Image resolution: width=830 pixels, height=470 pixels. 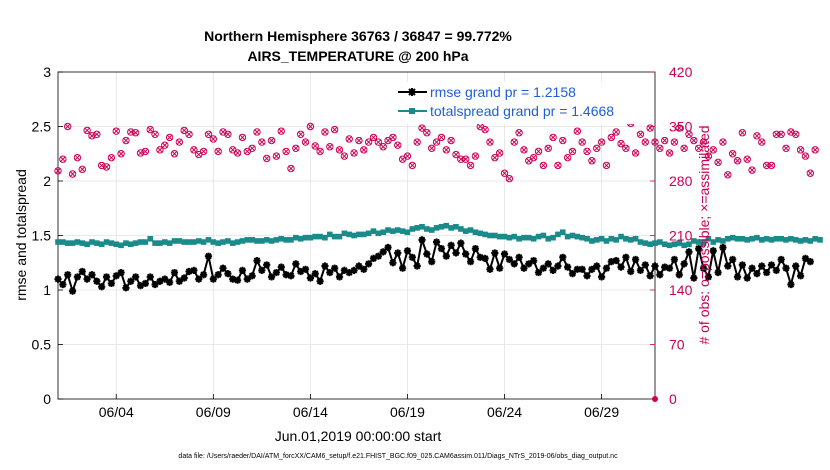 What do you see at coordinates (42, 345) in the screenshot?
I see `y-tick-label: 0.5` at bounding box center [42, 345].